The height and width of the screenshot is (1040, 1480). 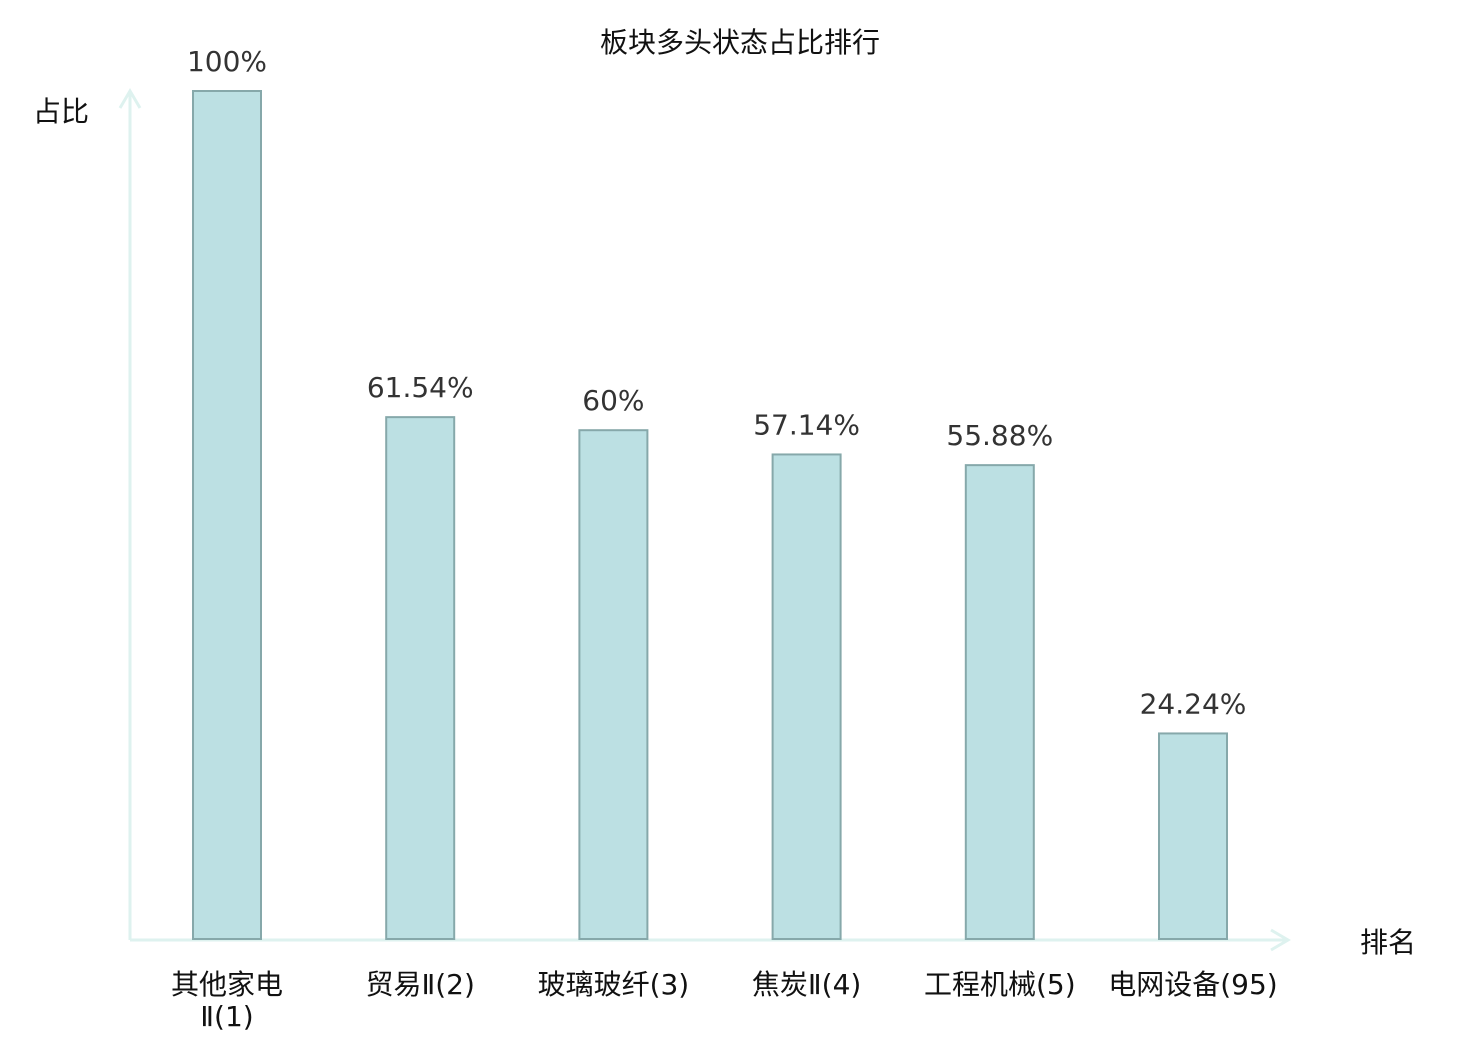 What do you see at coordinates (740, 42) in the screenshot?
I see `chart-title: 板块多头状态占比排行` at bounding box center [740, 42].